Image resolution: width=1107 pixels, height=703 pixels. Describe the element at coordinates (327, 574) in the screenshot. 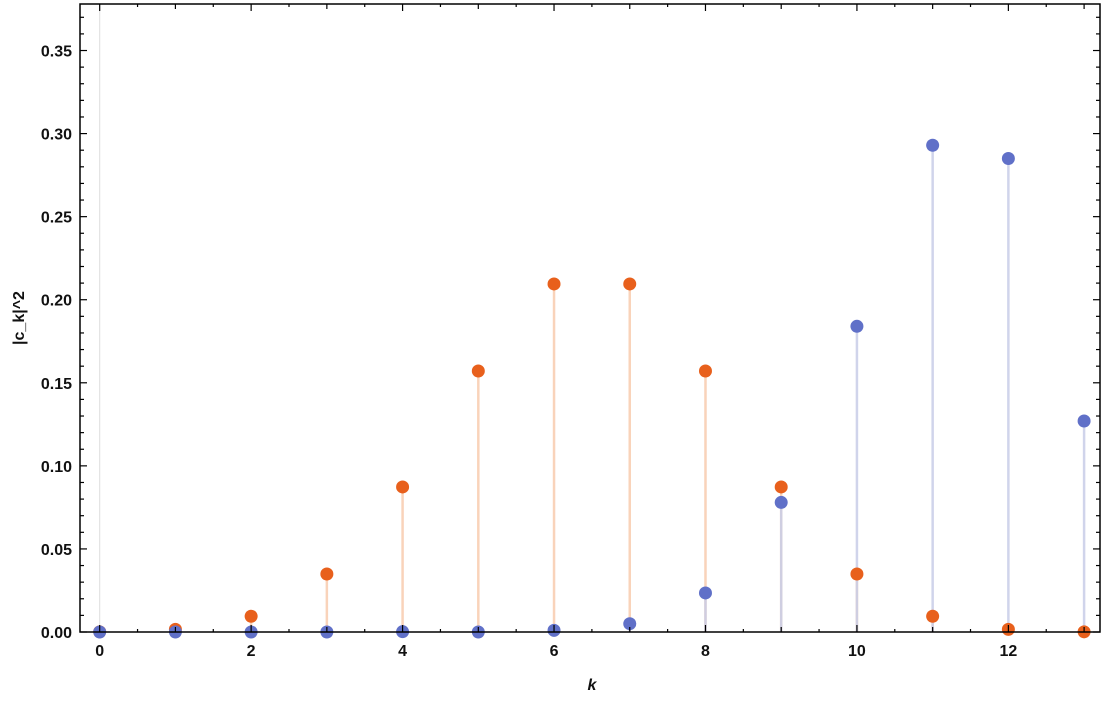

I see `point-s0-k3` at that location.